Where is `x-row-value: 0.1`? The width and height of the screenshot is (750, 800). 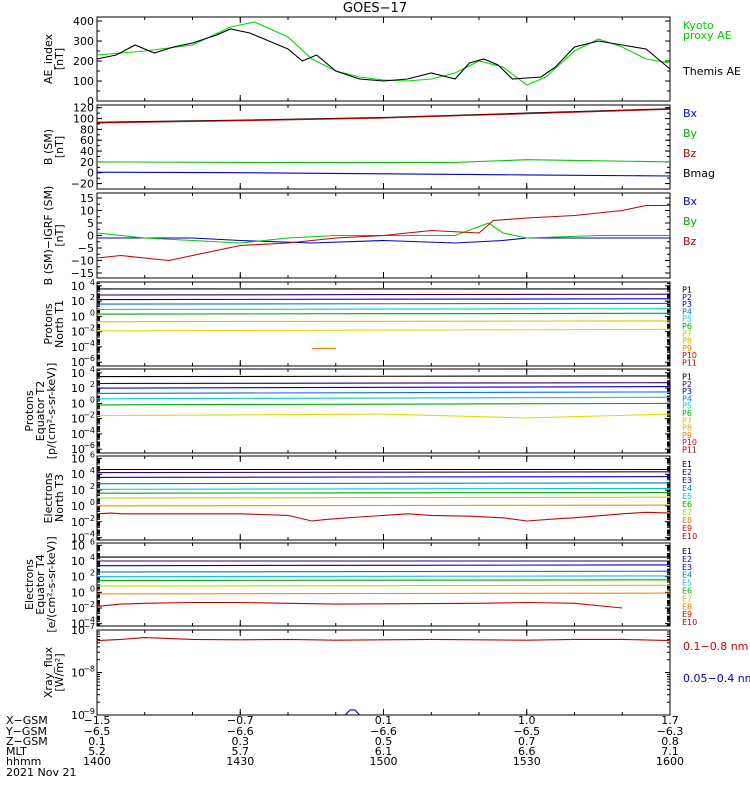
x-row-value: 0.1 is located at coordinates (384, 720).